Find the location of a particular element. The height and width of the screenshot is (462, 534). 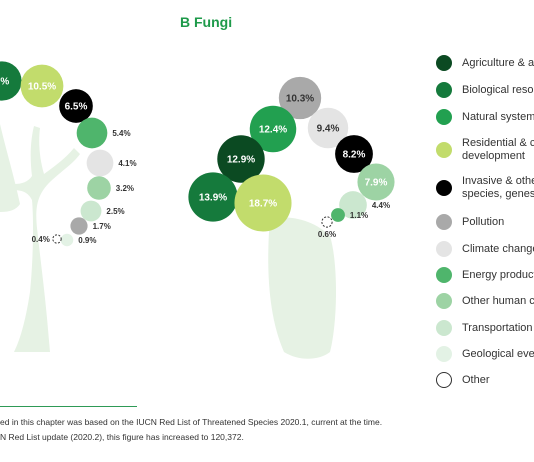

bubble-label: 0.4% is located at coordinates (41, 239).